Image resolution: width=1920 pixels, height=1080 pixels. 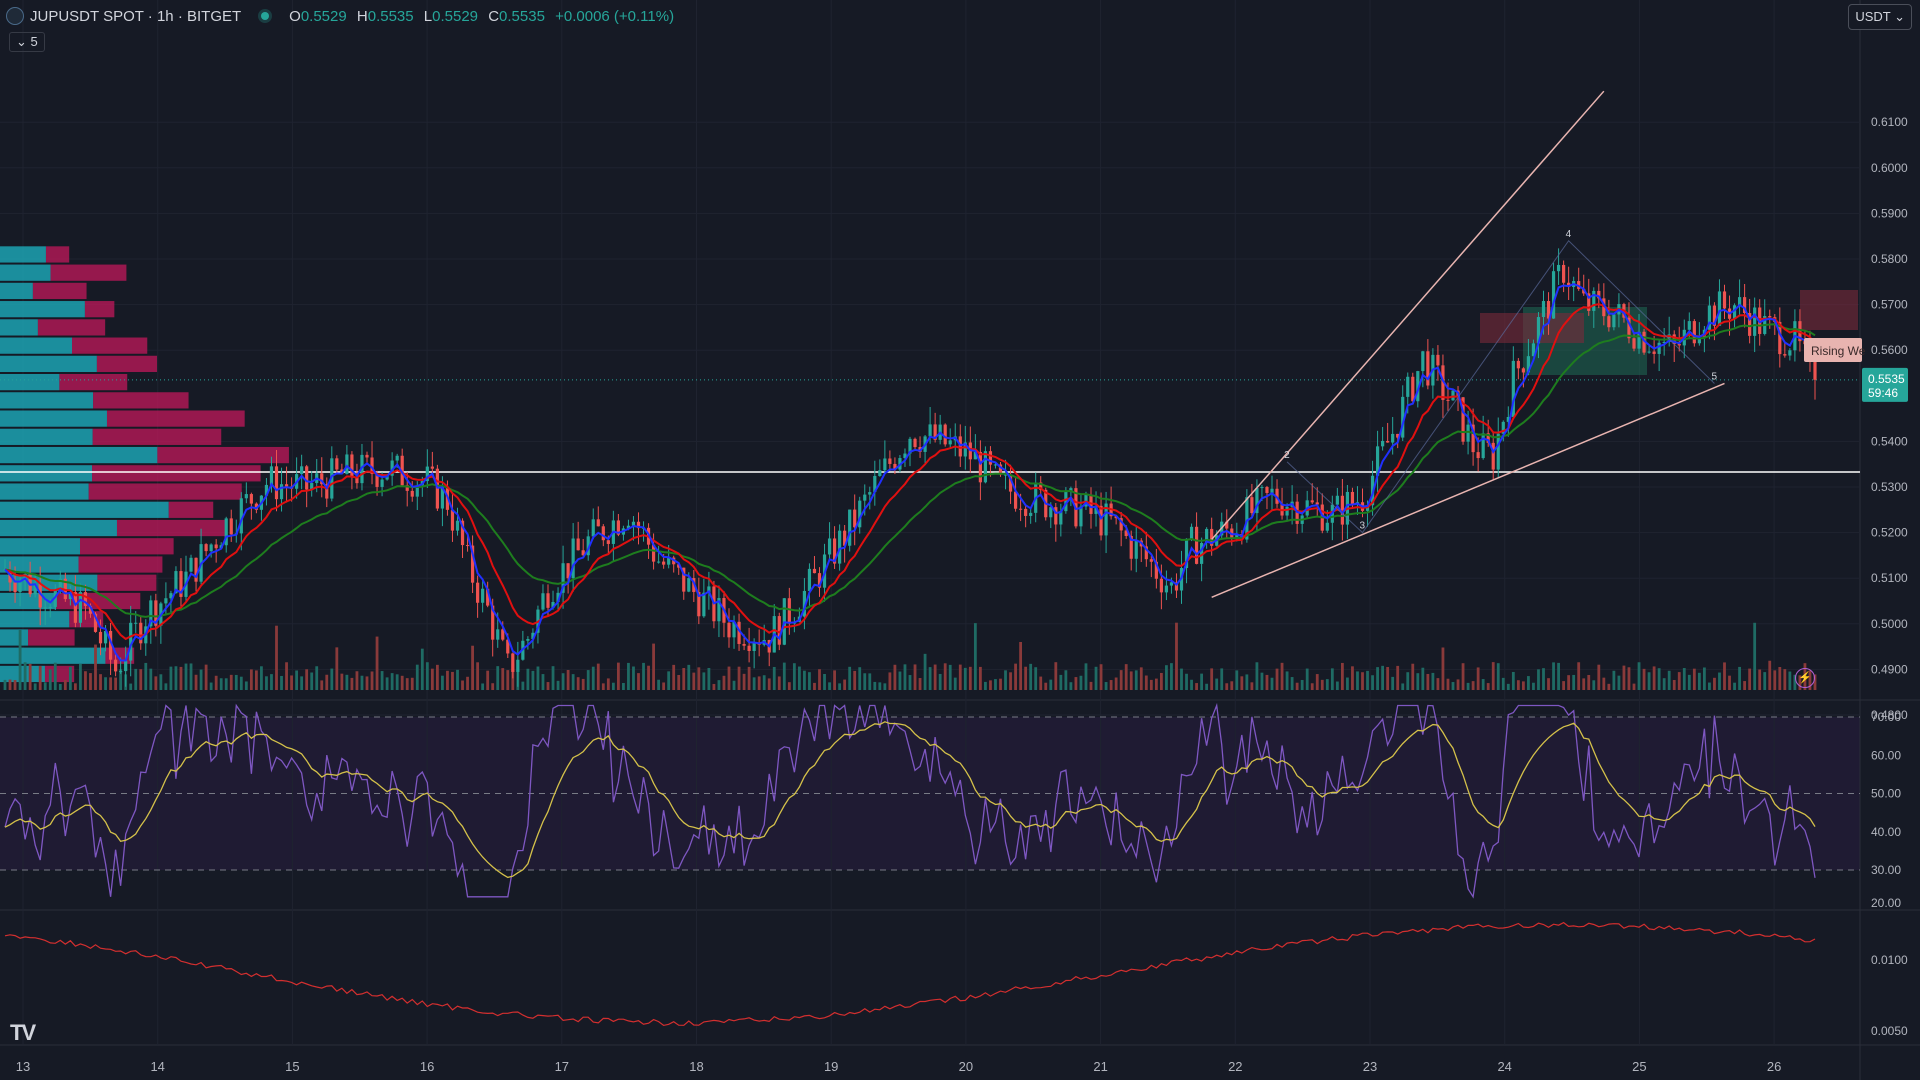 What do you see at coordinates (1370, 1066) in the screenshot?
I see `x-tick-label: 23` at bounding box center [1370, 1066].